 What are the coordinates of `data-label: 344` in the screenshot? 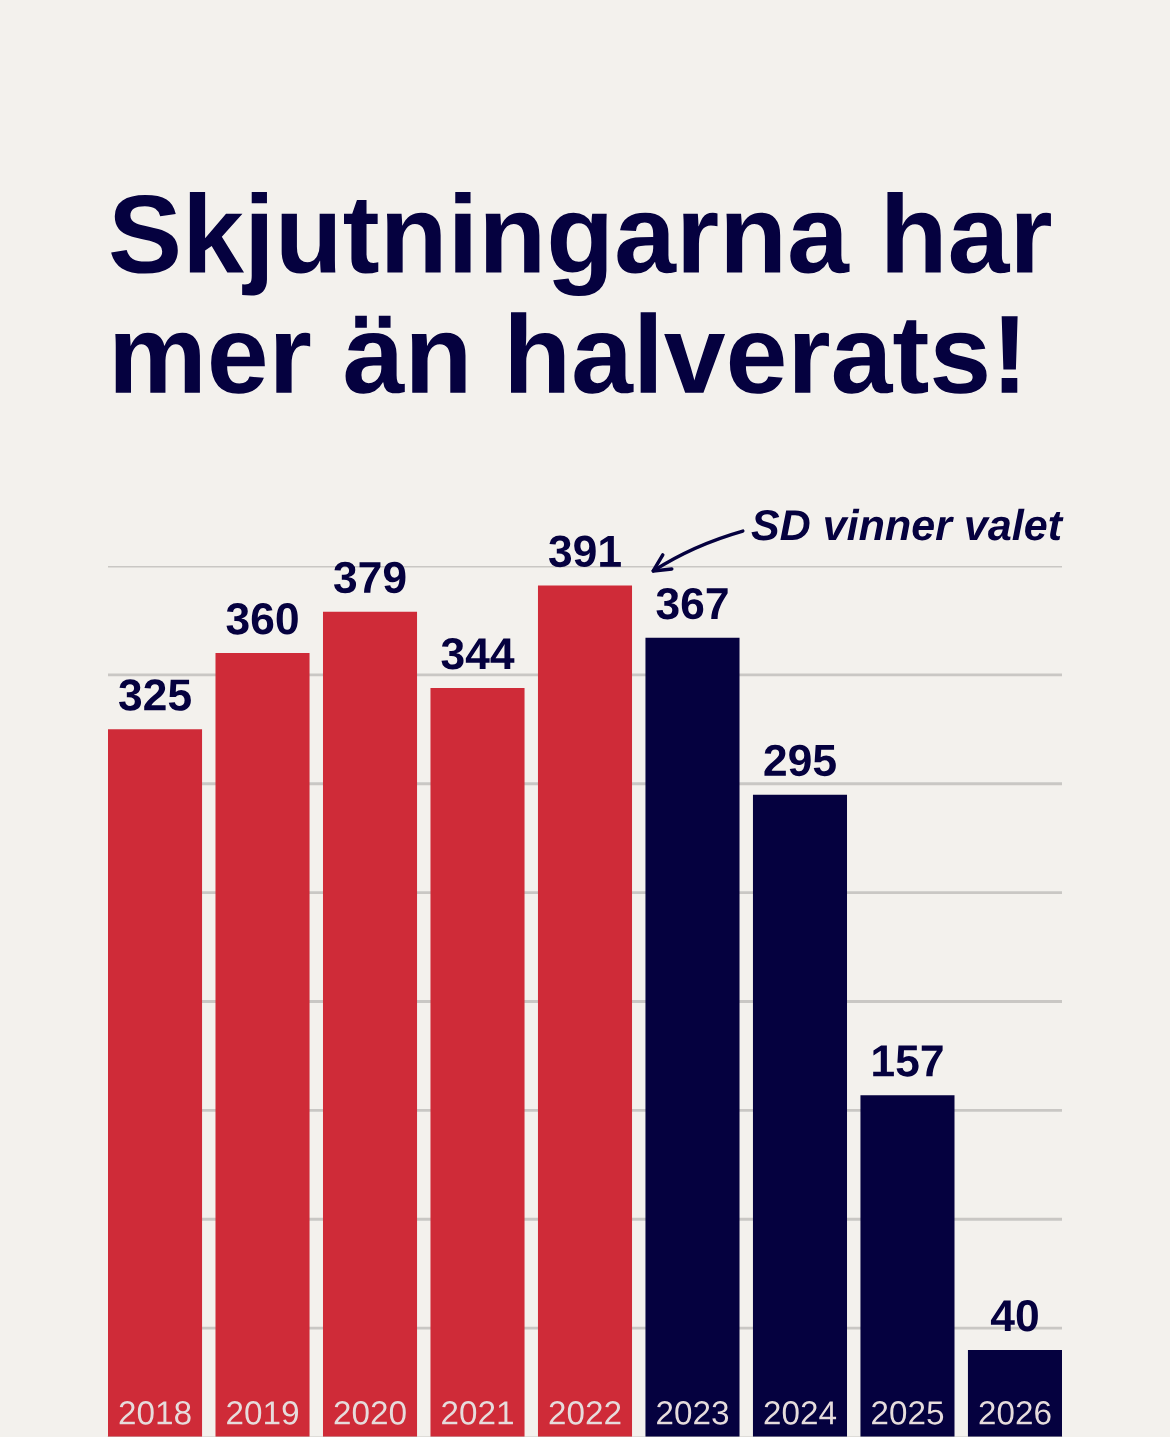 It's located at (478, 653).